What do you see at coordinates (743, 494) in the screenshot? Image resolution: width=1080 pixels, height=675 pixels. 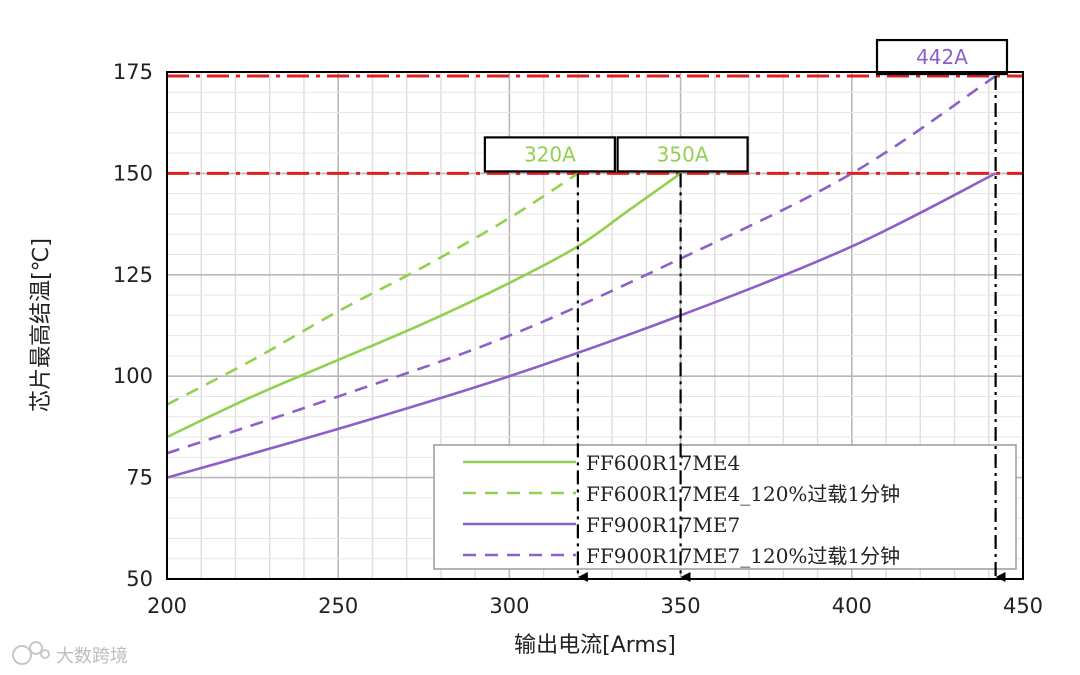 I see `legend-label: FF600R17ME4_120%过载1分钟` at bounding box center [743, 494].